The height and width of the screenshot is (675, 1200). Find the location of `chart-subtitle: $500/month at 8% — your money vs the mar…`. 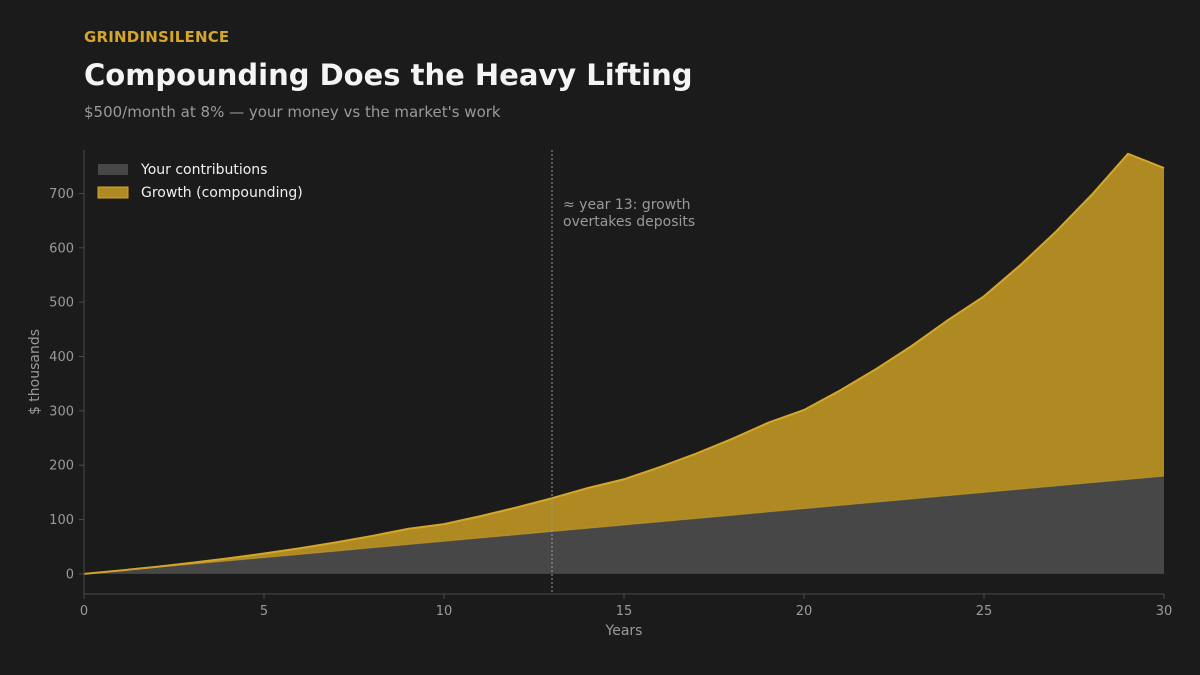

chart-subtitle: $500/month at 8% — your money vs the mar… is located at coordinates (292, 112).